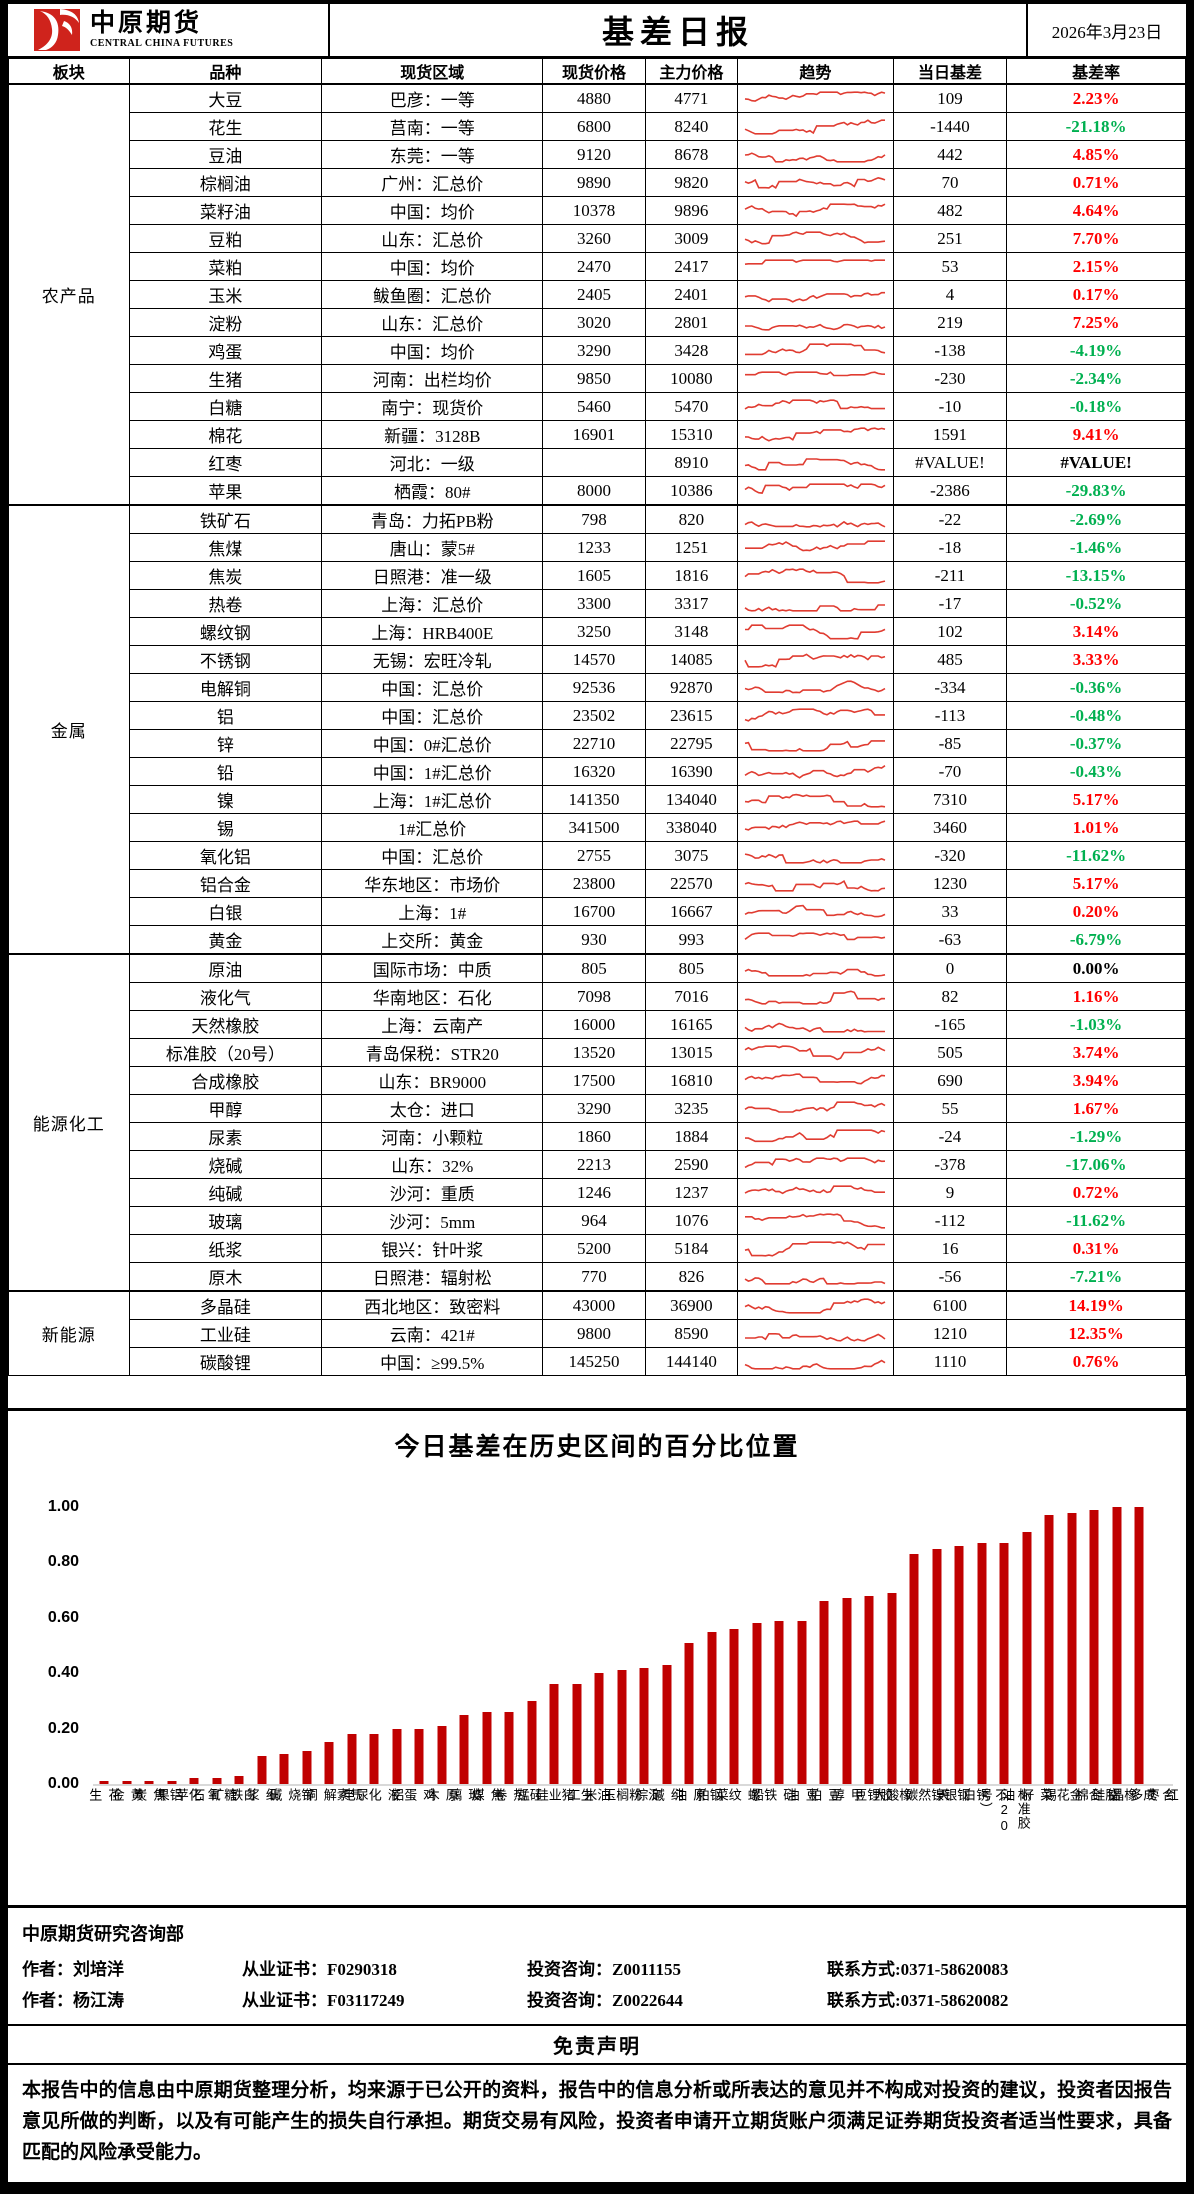  What do you see at coordinates (1096, 71) in the screenshot?
I see `column-header-7: 基差率` at bounding box center [1096, 71].